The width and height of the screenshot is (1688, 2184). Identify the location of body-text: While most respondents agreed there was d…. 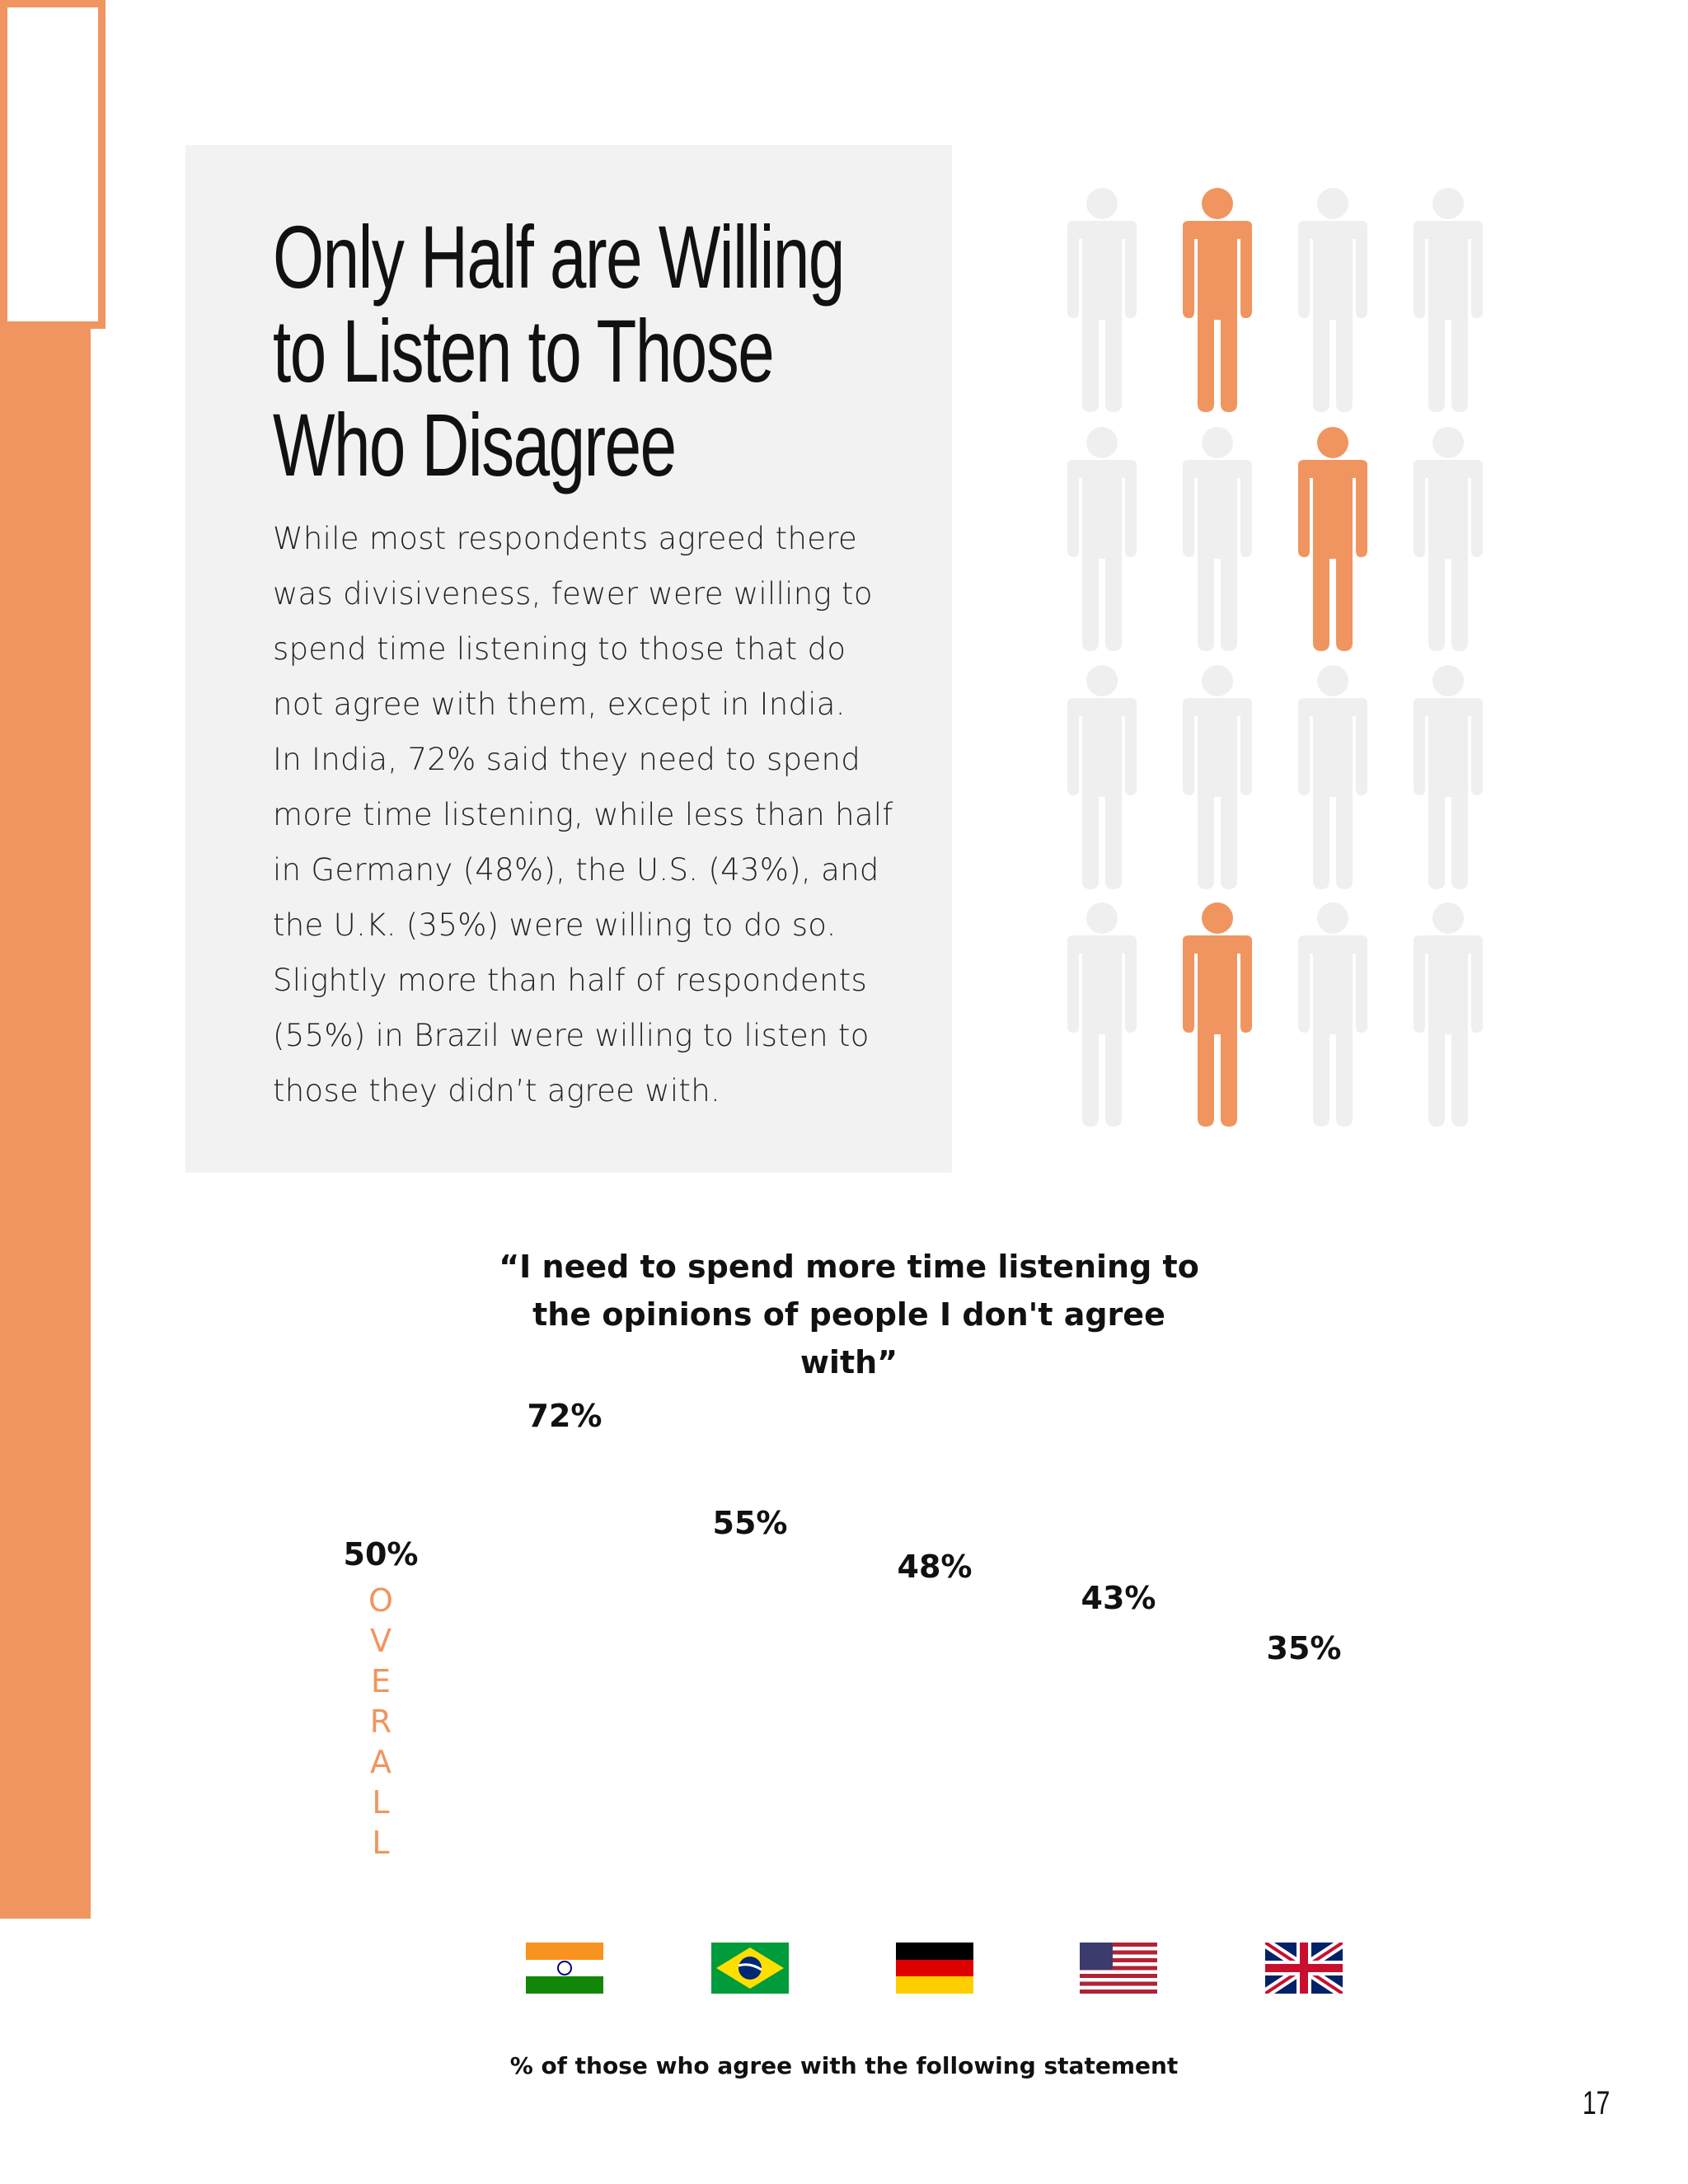
(583, 814).